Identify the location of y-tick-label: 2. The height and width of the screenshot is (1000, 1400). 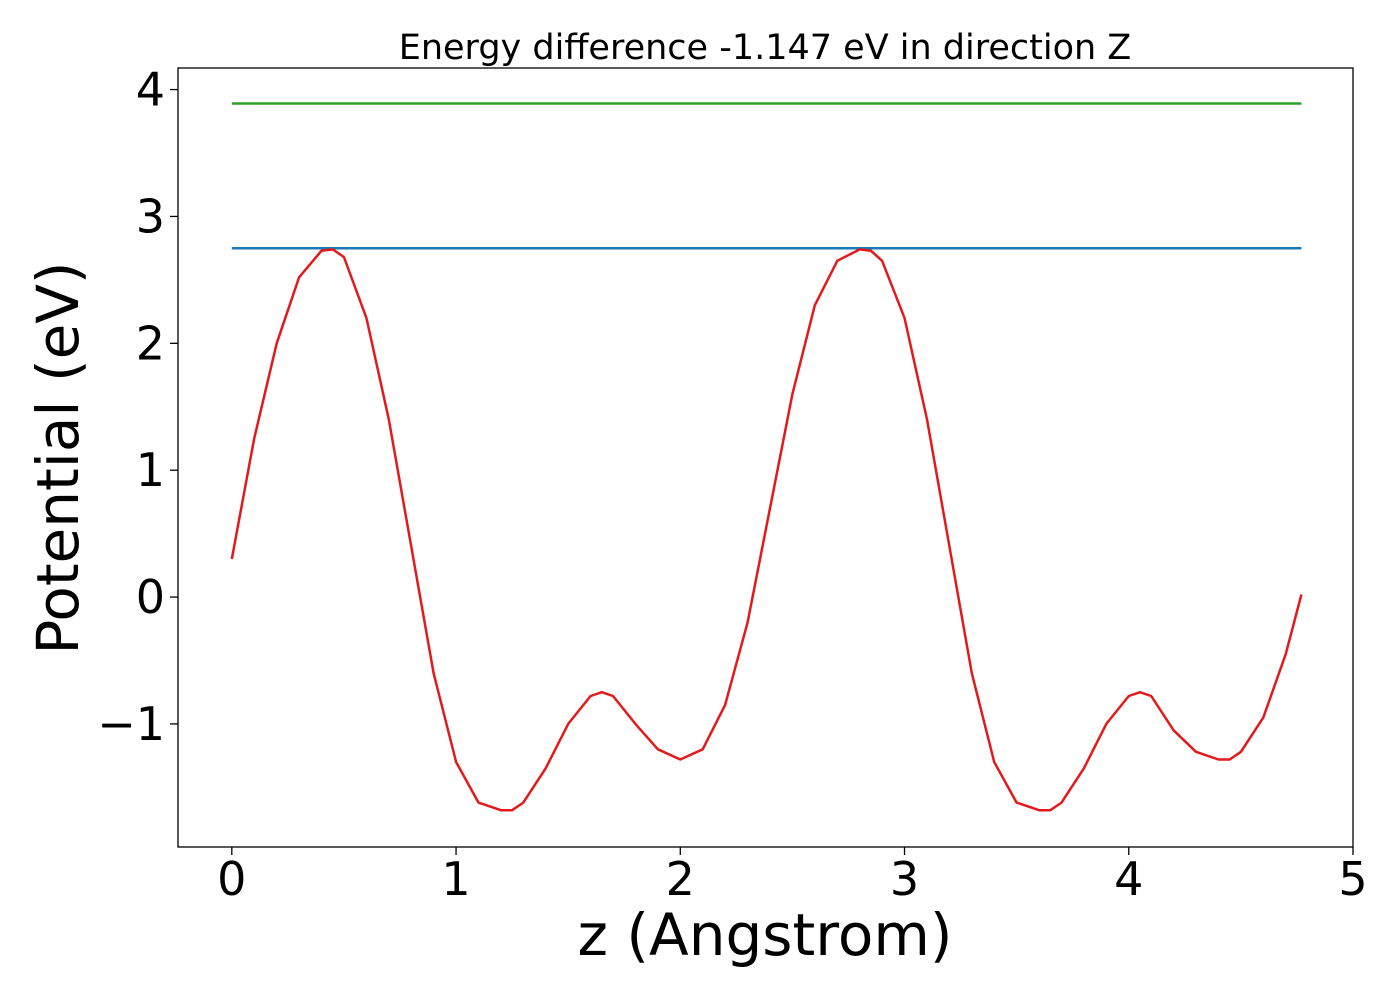
(150, 343).